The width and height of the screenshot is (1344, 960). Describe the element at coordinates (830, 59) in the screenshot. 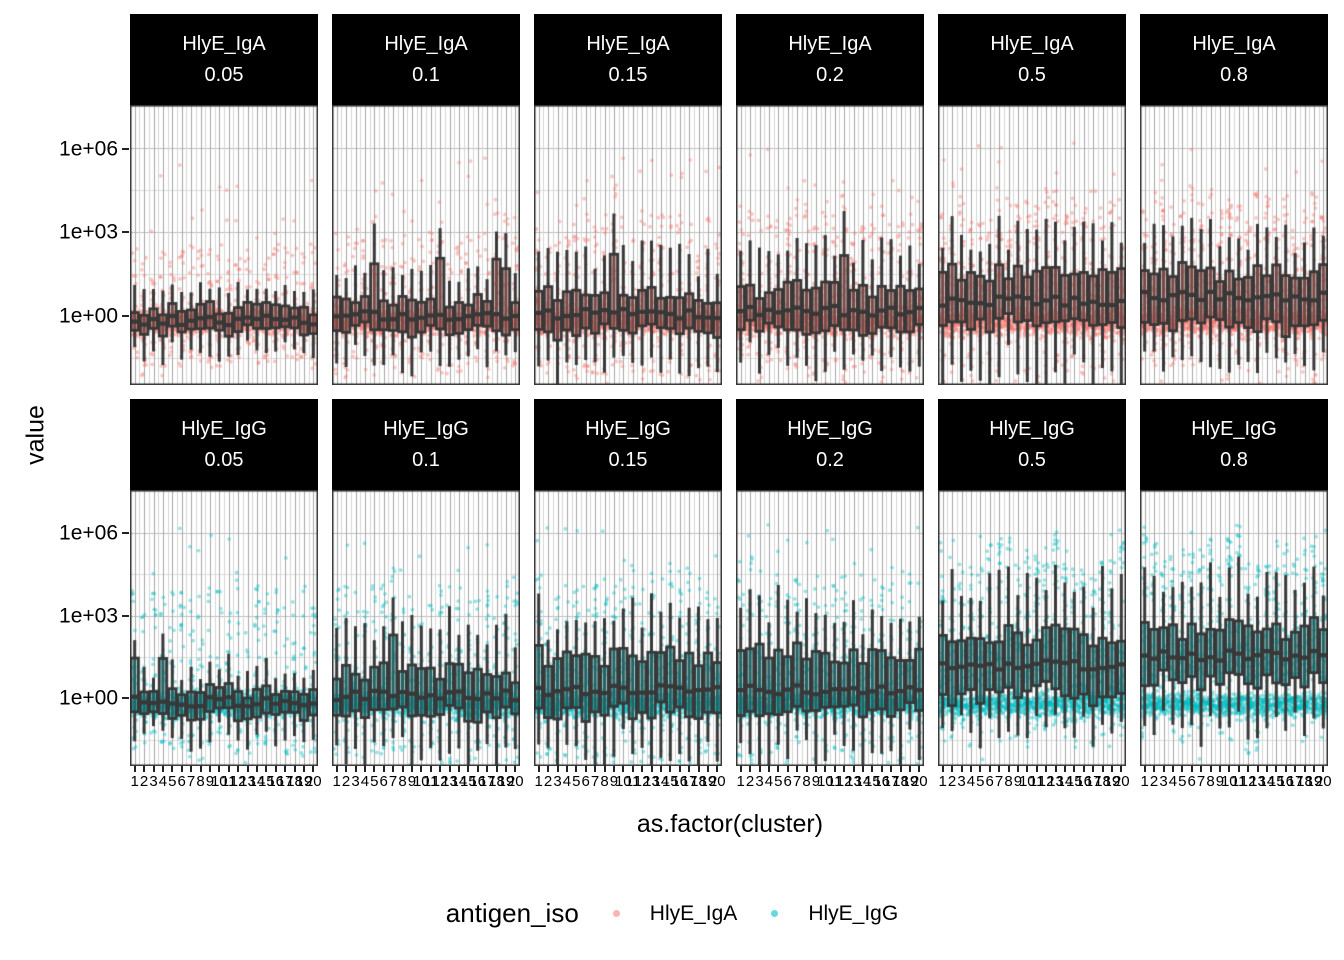

I see `facet-strip: HlyE_IgA 0.2` at that location.